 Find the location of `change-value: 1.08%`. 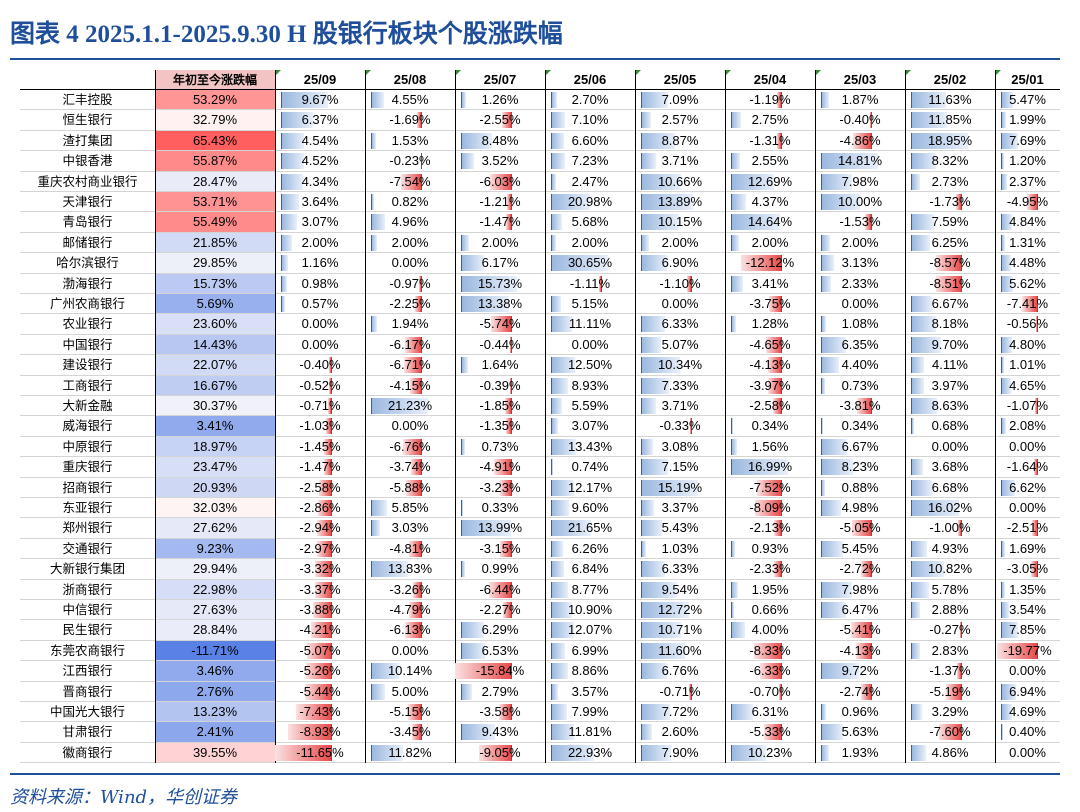

change-value: 1.08% is located at coordinates (860, 324).